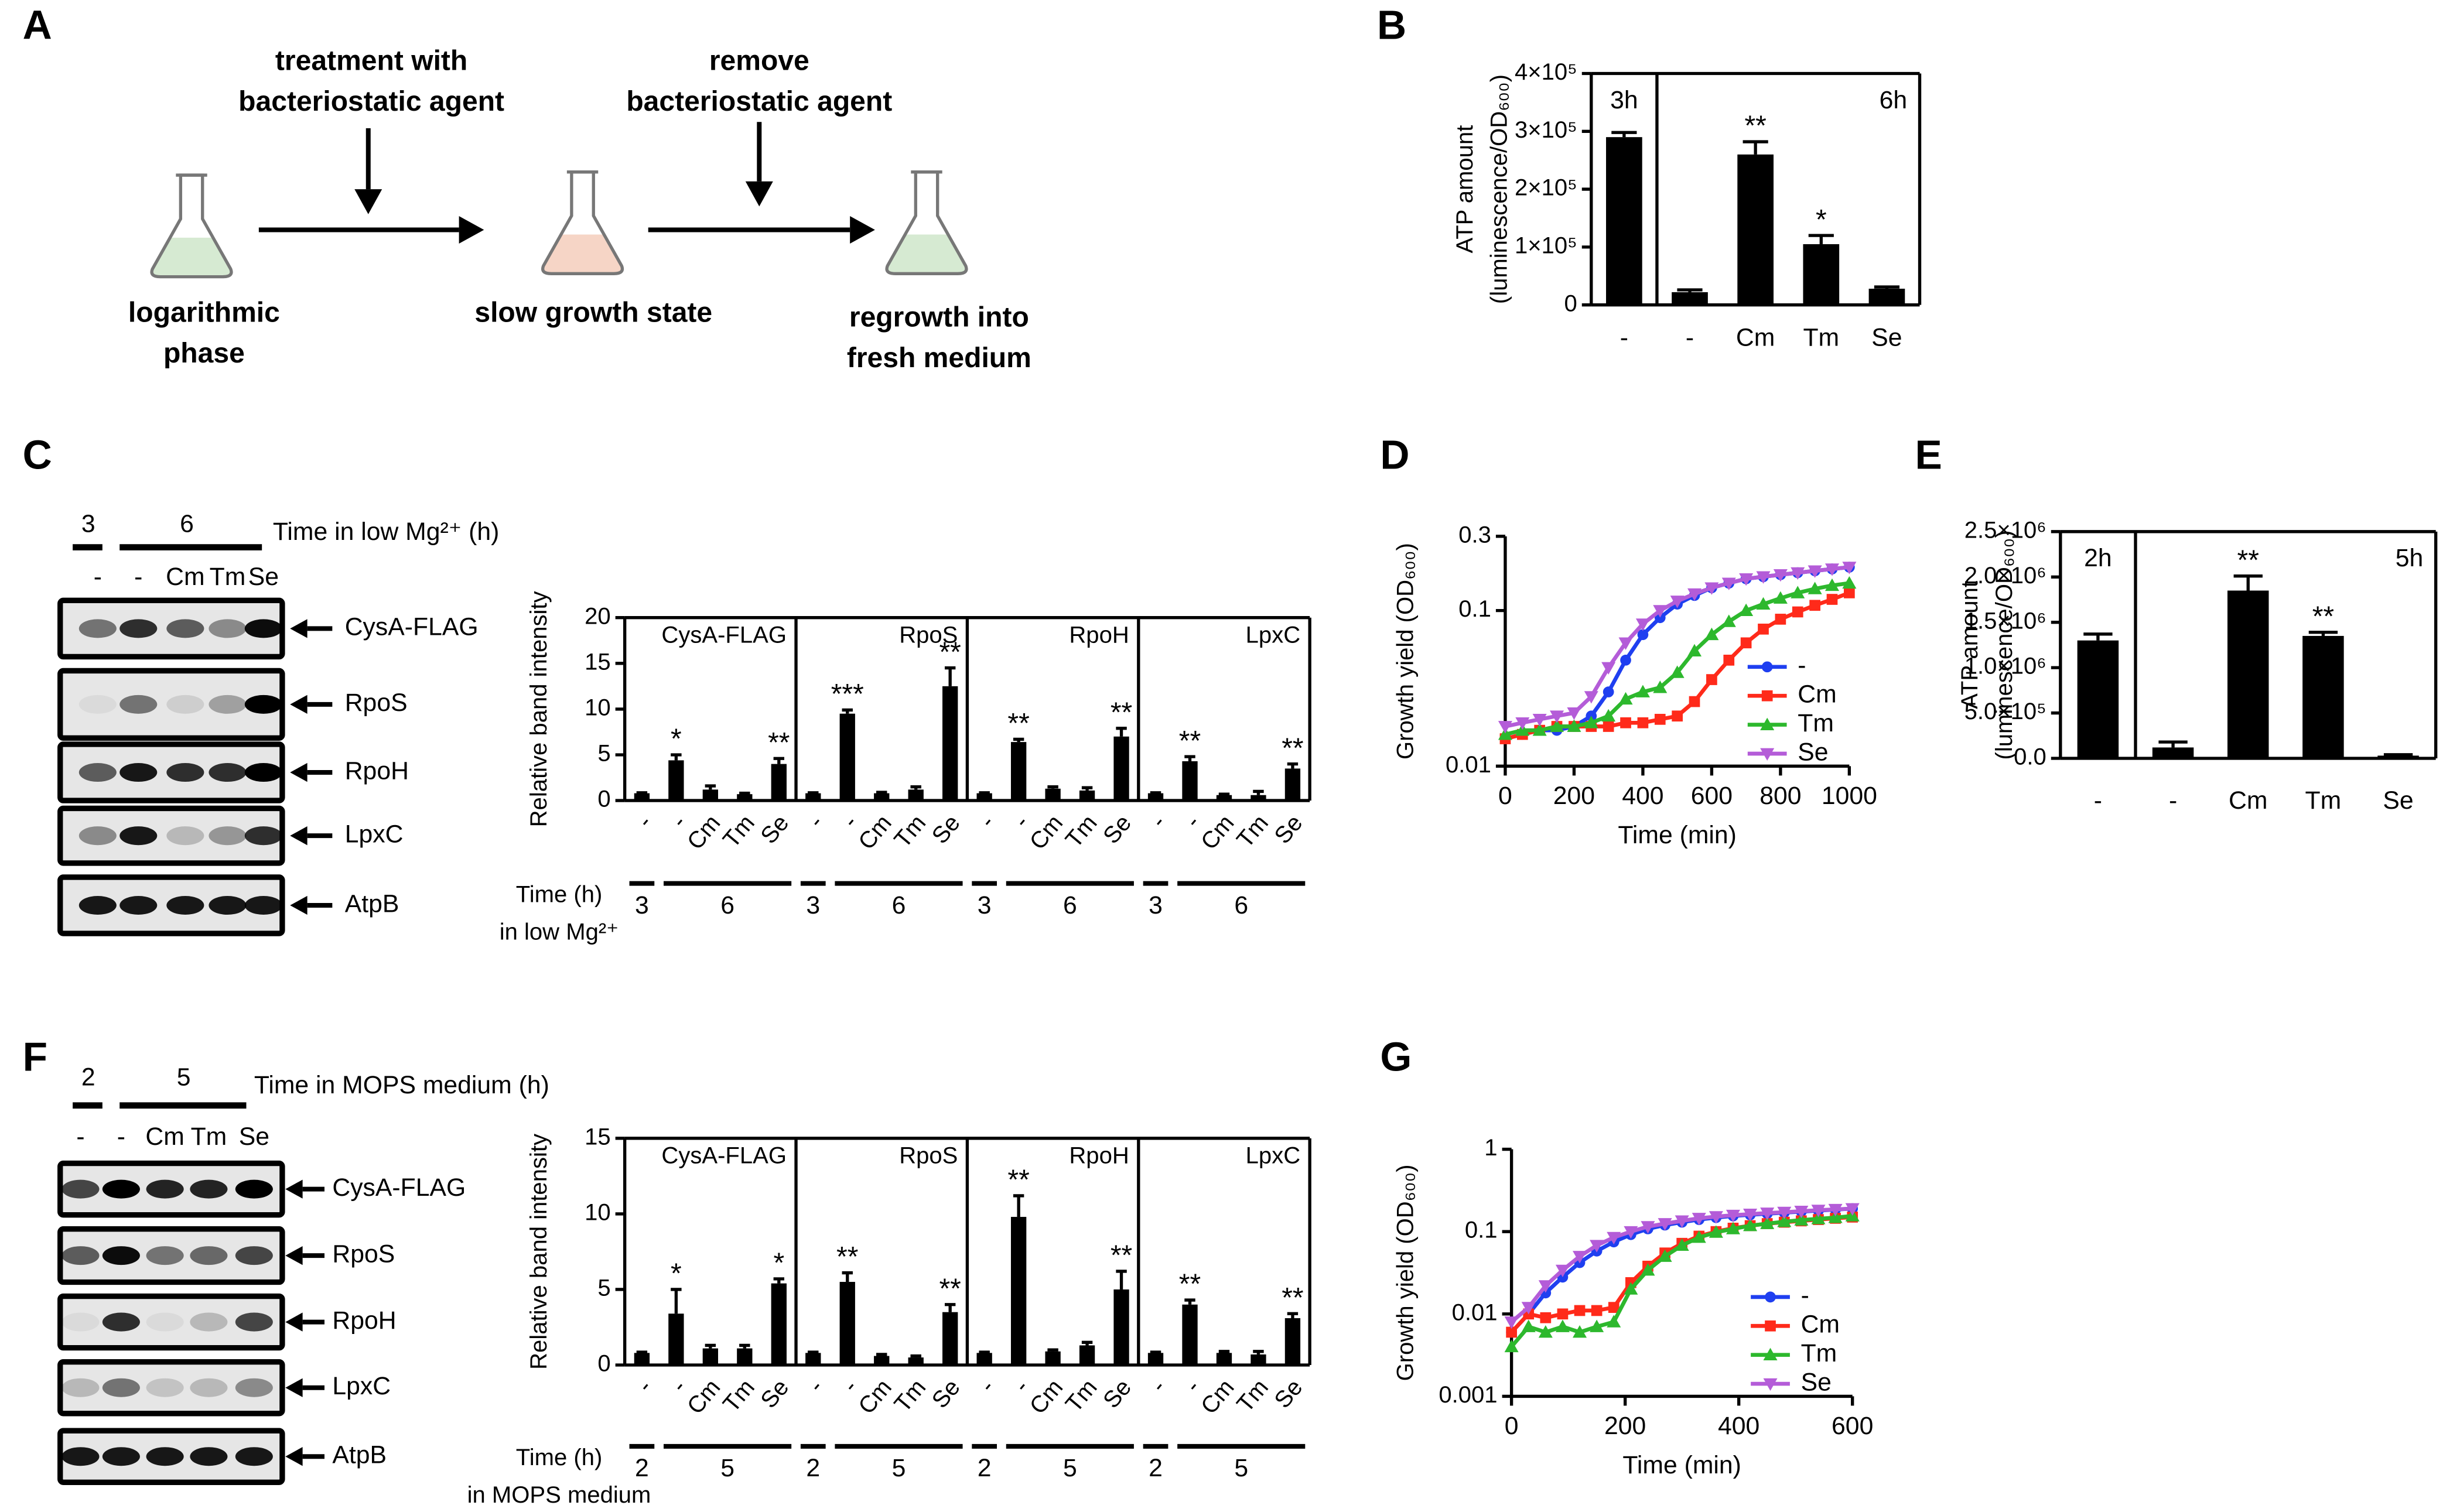  I want to click on y-axis-title: Growth yield (OD₆₀₀), so click(1405, 651).